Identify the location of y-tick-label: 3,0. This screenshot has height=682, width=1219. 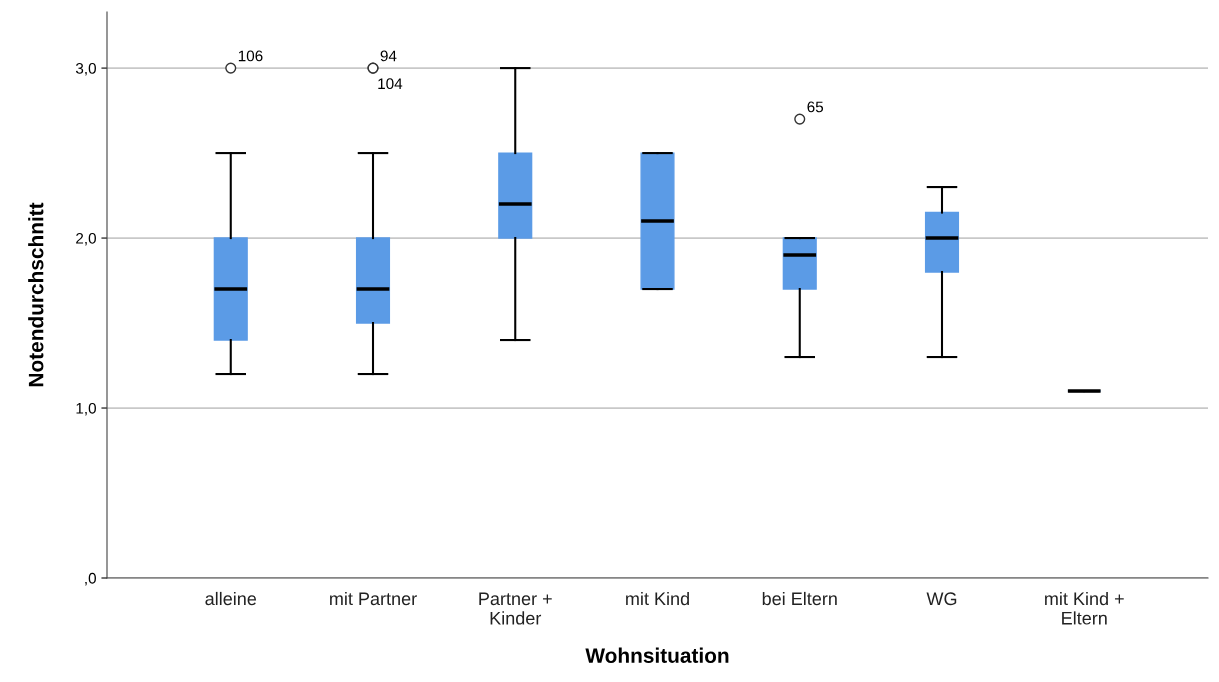
(85, 69).